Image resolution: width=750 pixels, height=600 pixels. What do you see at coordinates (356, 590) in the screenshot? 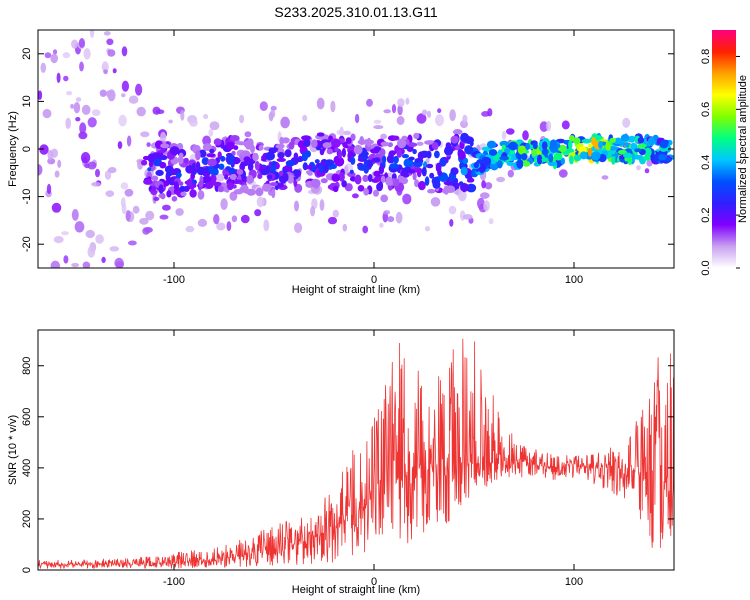
I see `snr-xlabel: Height of straight line (km)` at bounding box center [356, 590].